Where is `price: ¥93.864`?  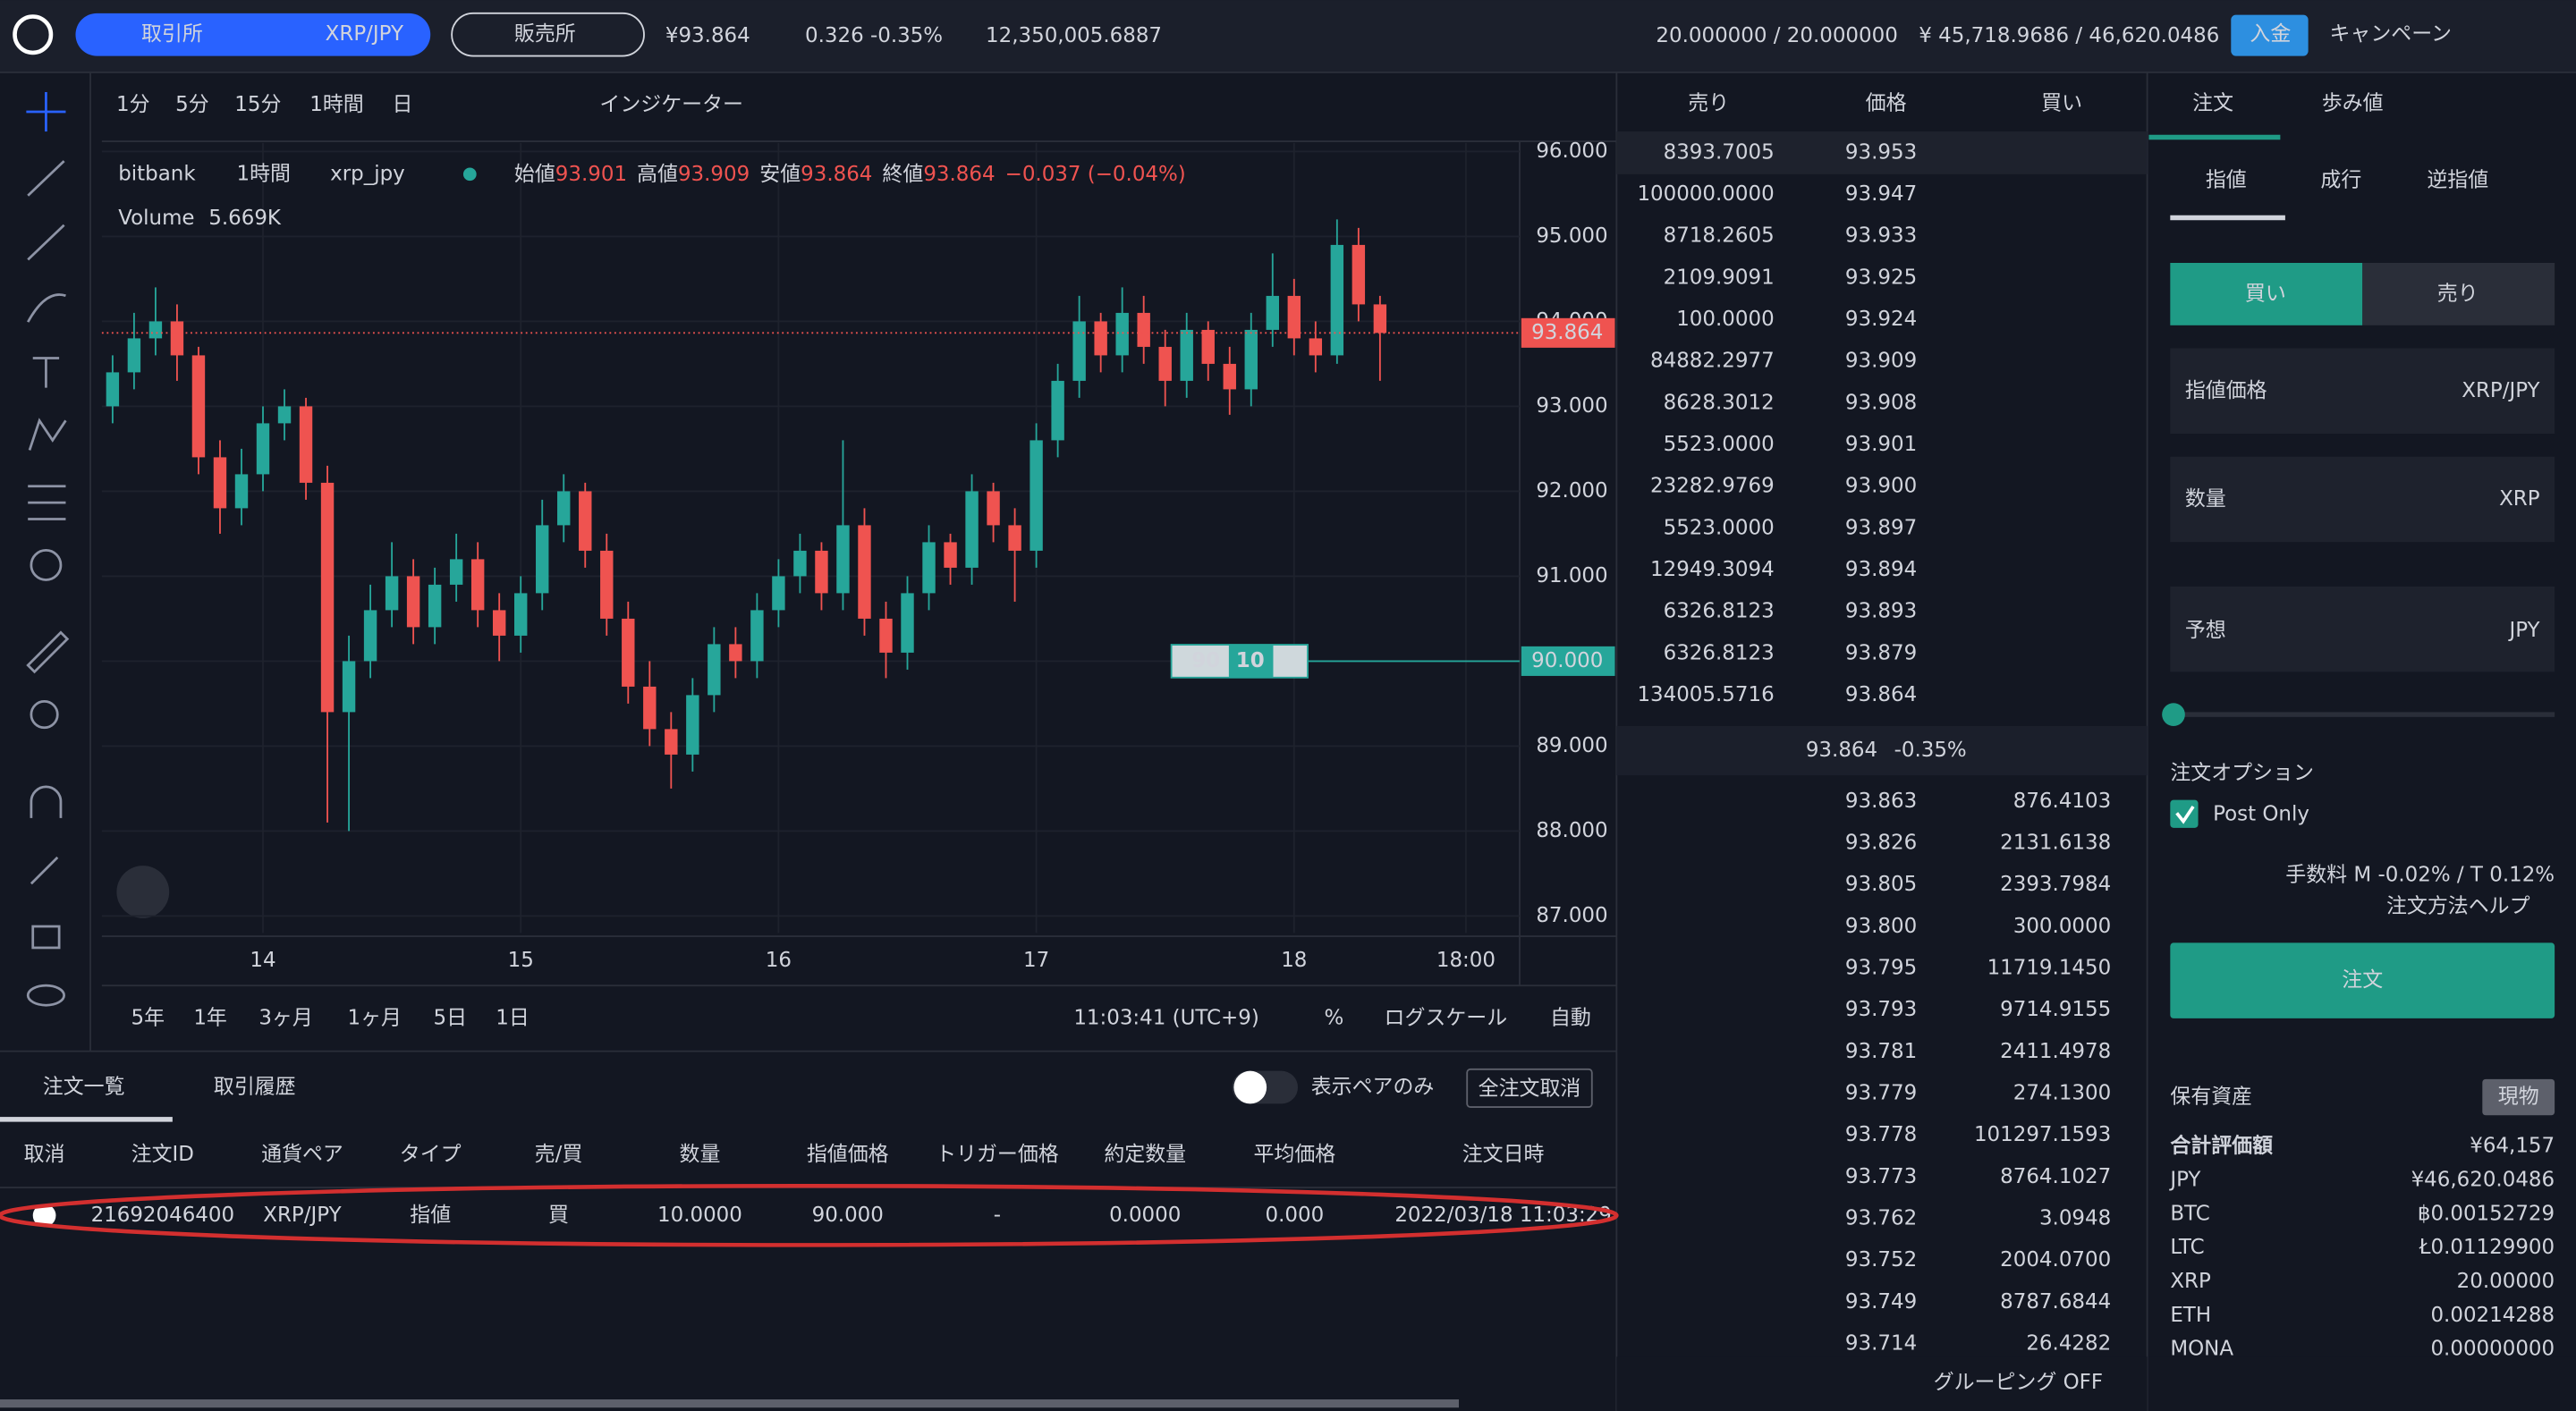 price: ¥93.864 is located at coordinates (707, 35).